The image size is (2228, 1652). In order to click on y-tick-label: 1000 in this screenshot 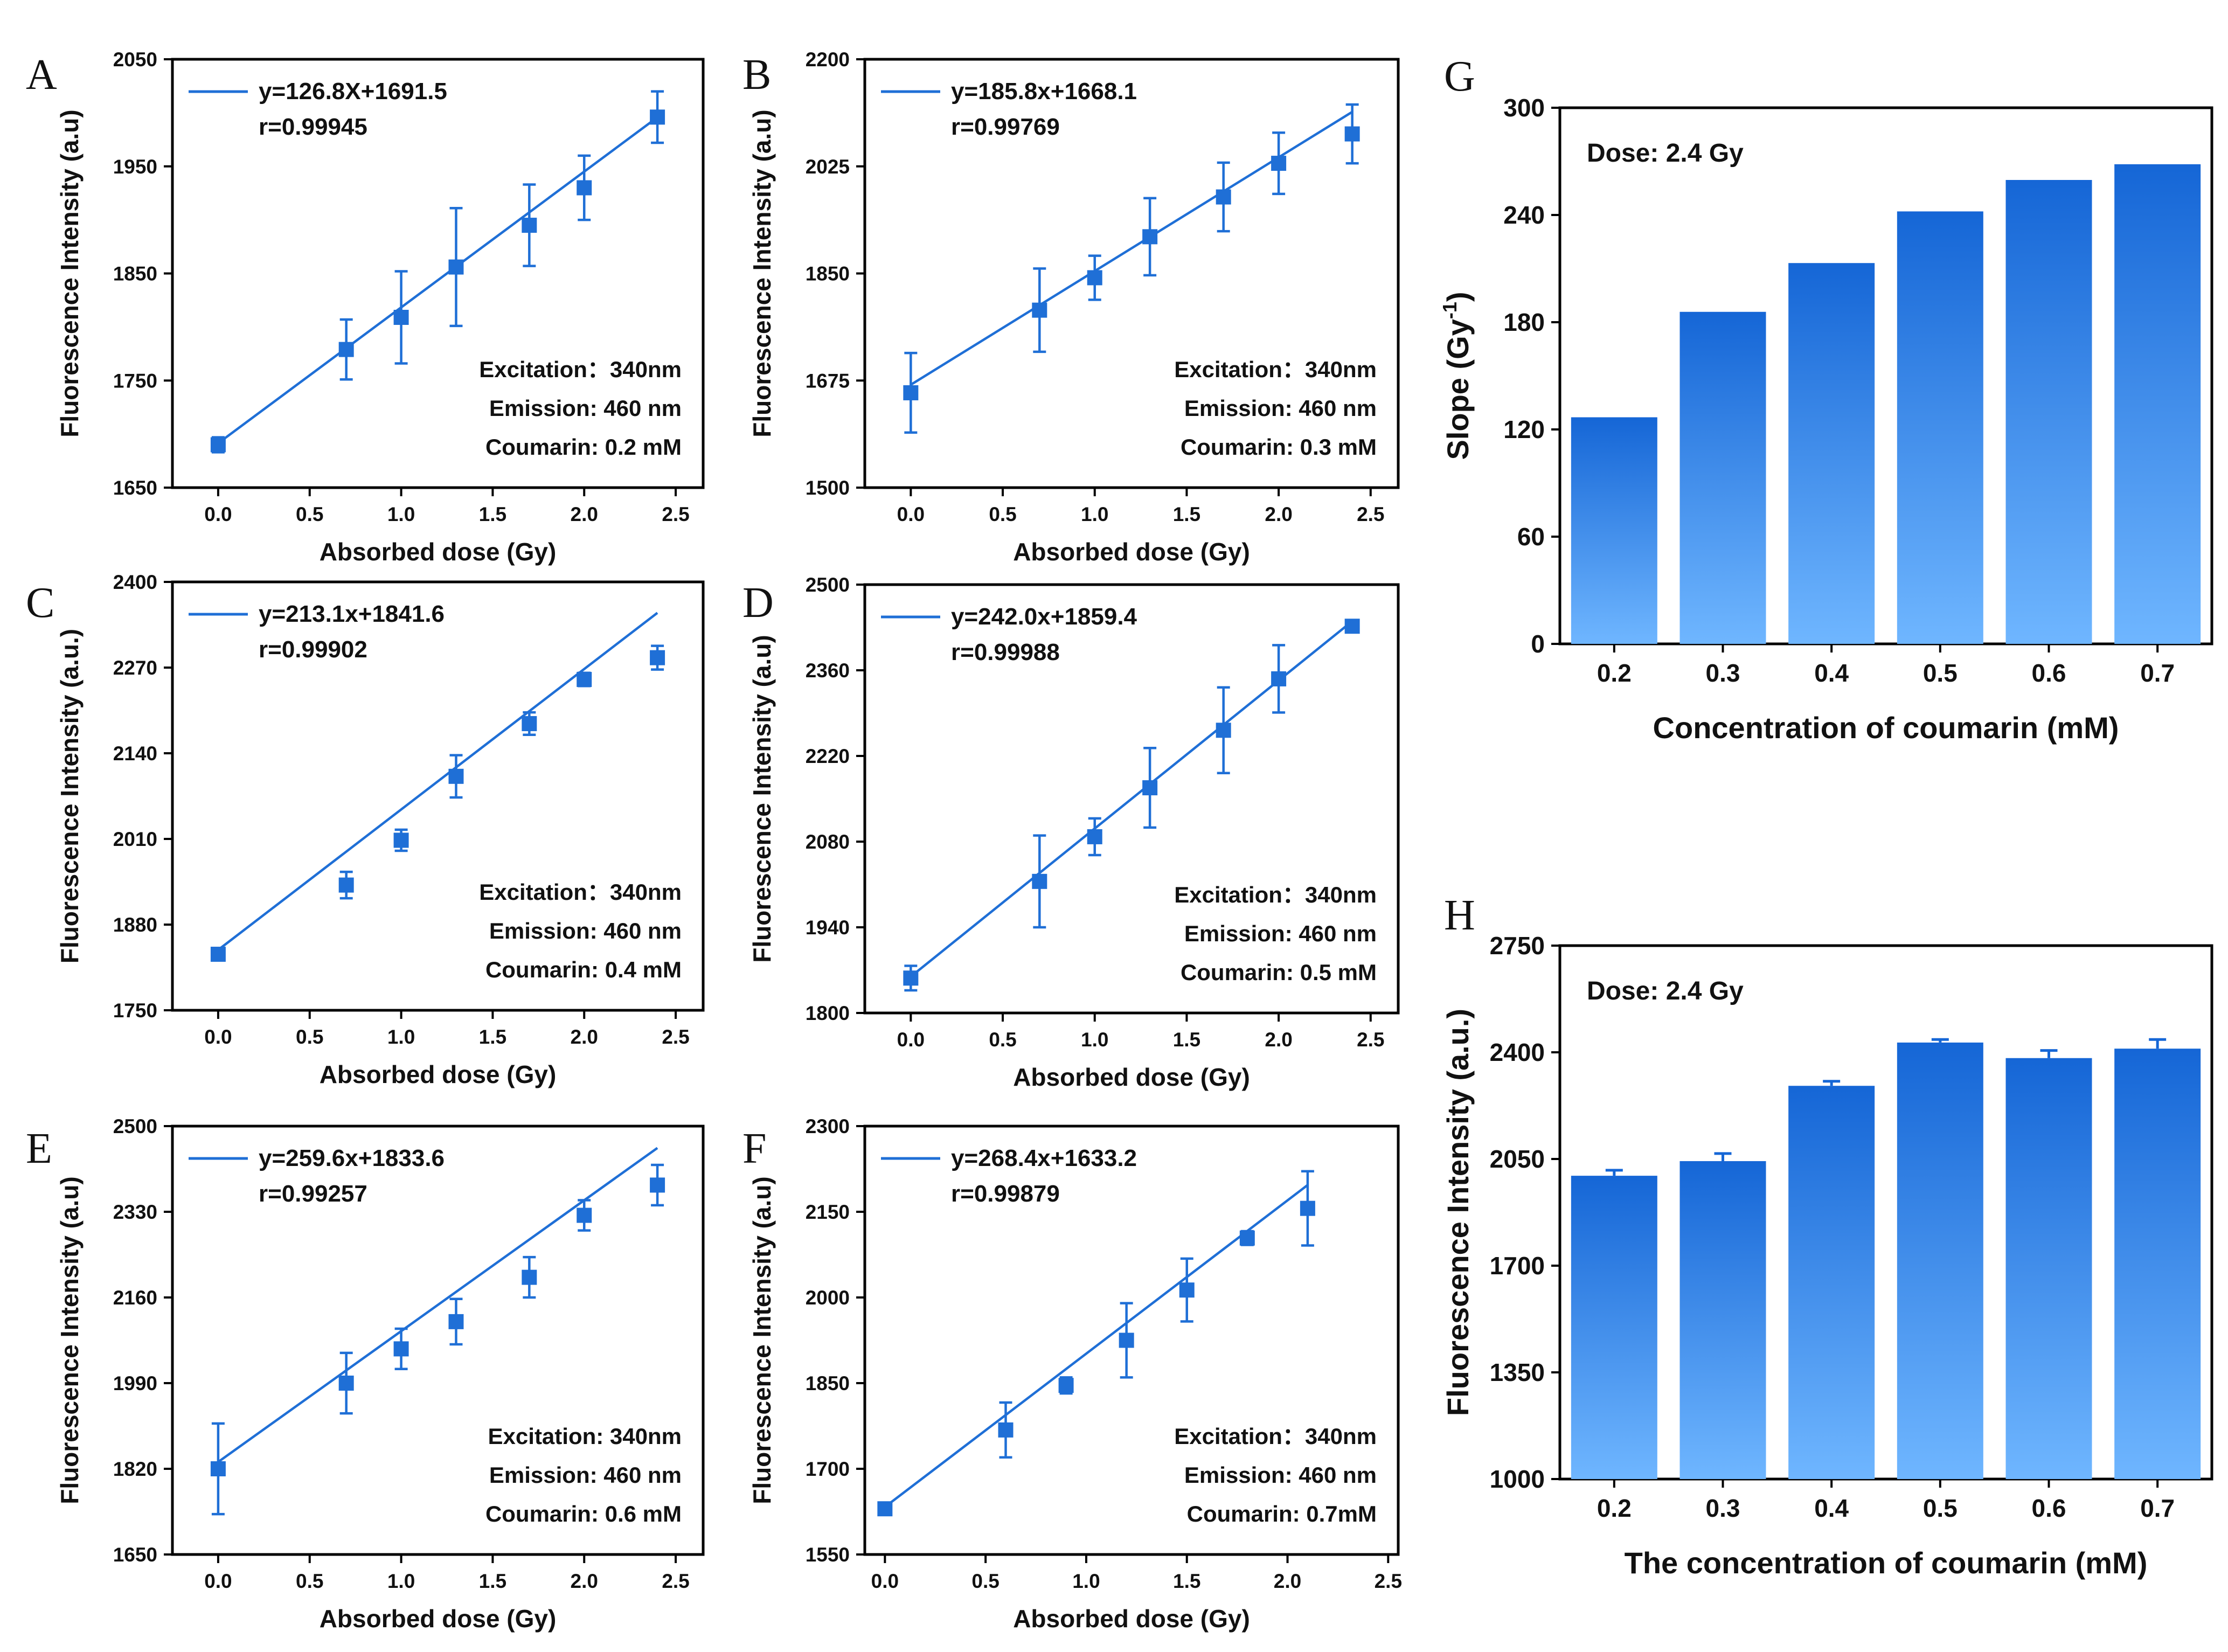, I will do `click(1517, 1479)`.